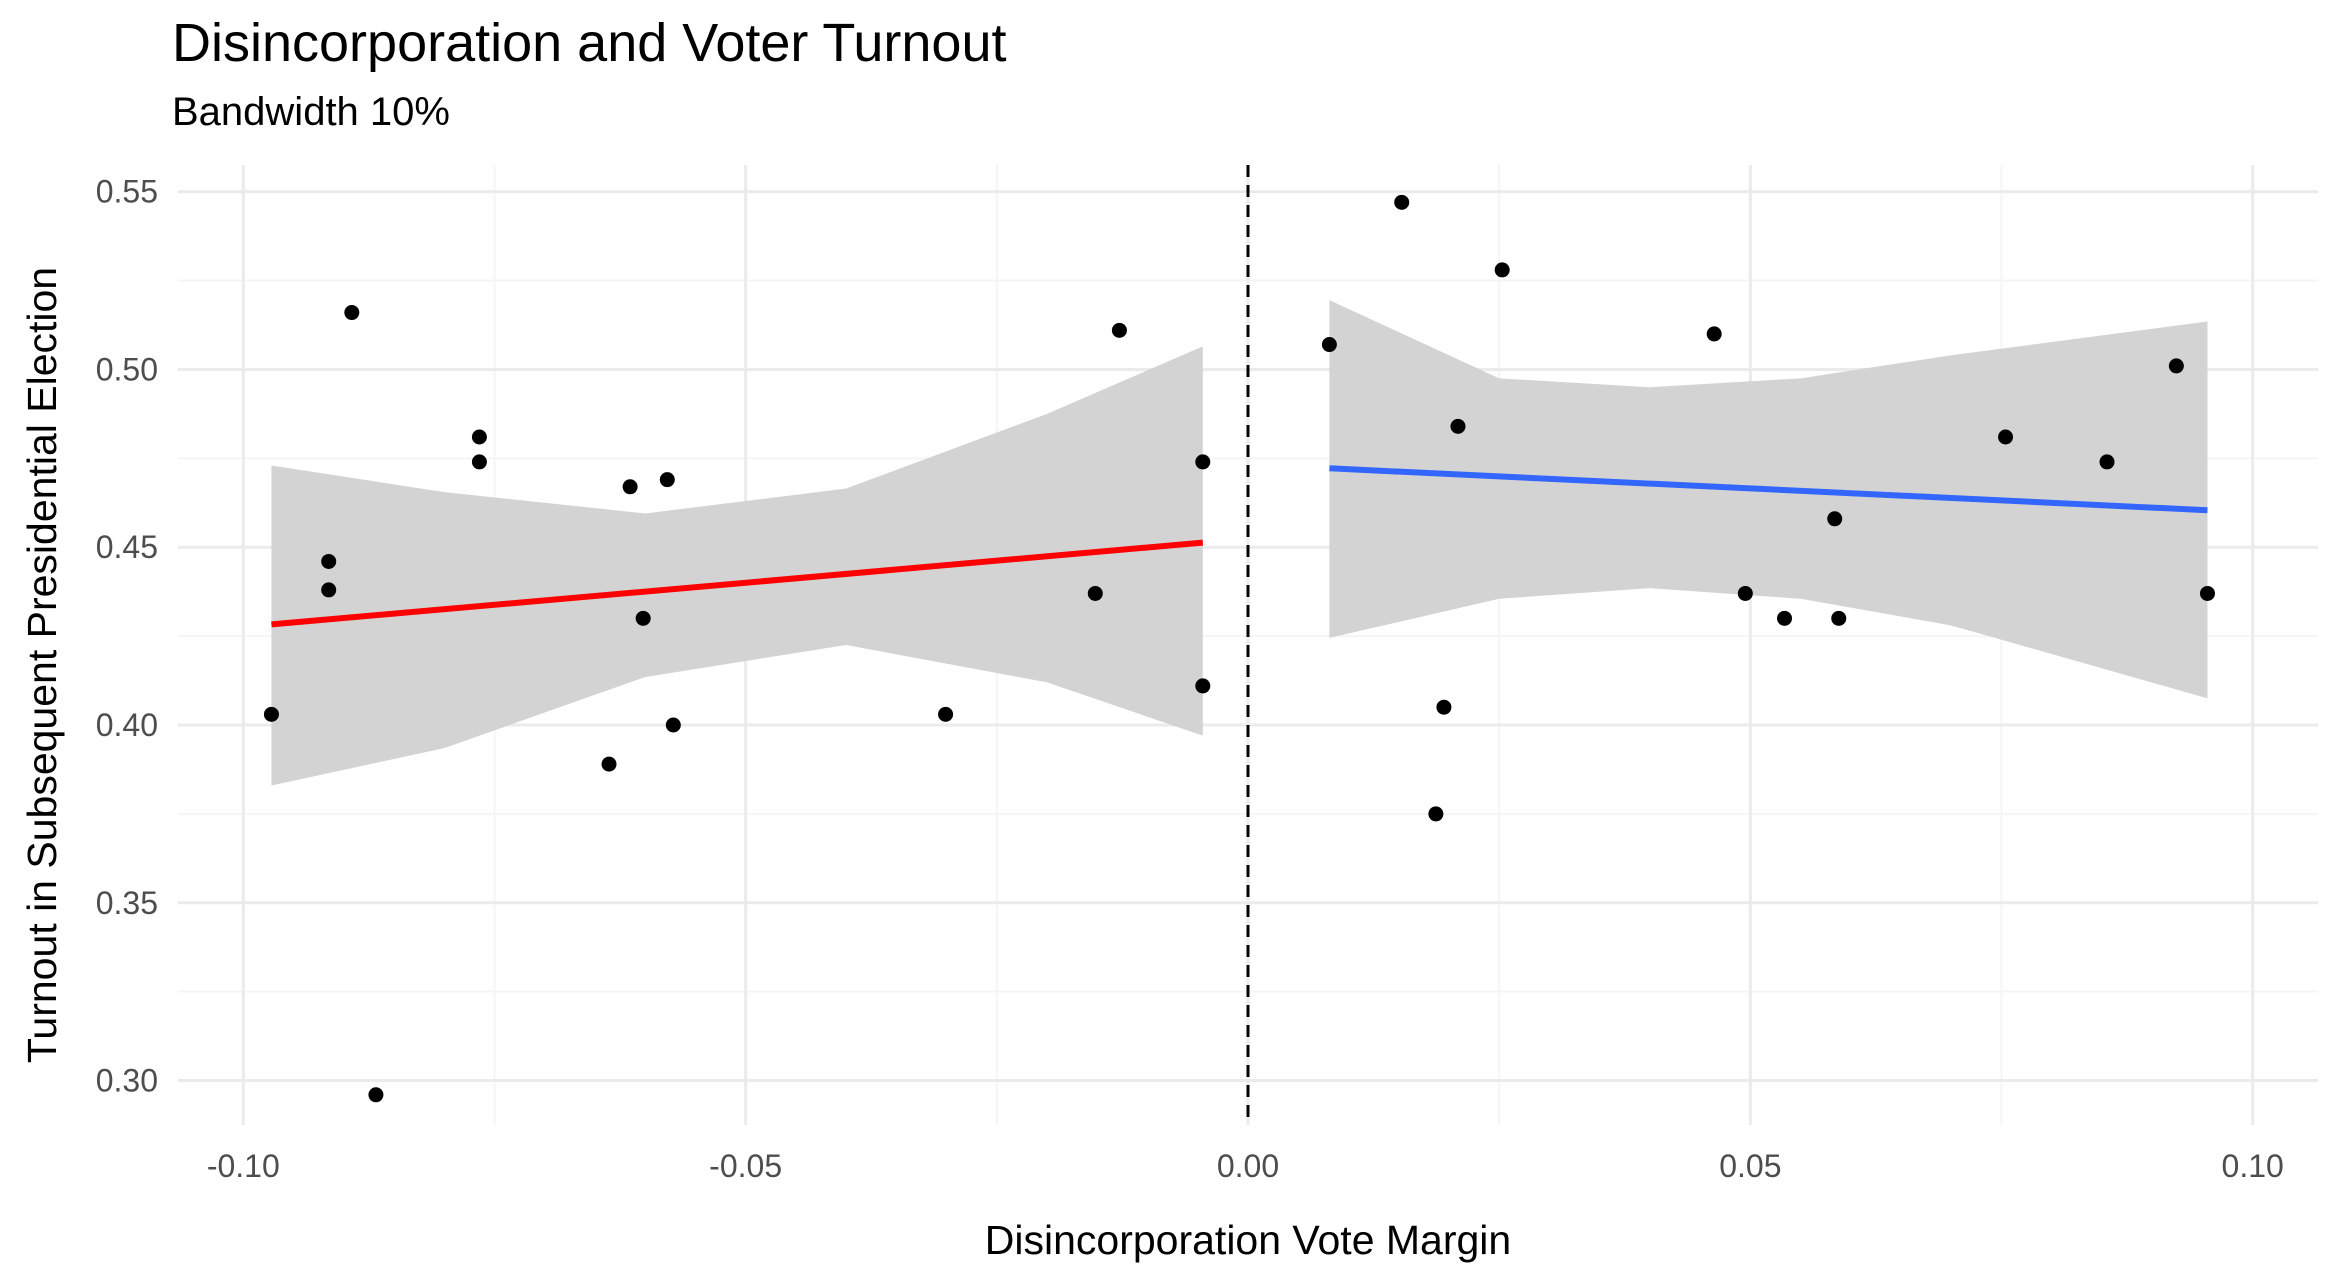 The image size is (2328, 1281). I want to click on x-tick-labels: -0.10 -0.05 0.00 0.05 0.10, so click(1245, 1166).